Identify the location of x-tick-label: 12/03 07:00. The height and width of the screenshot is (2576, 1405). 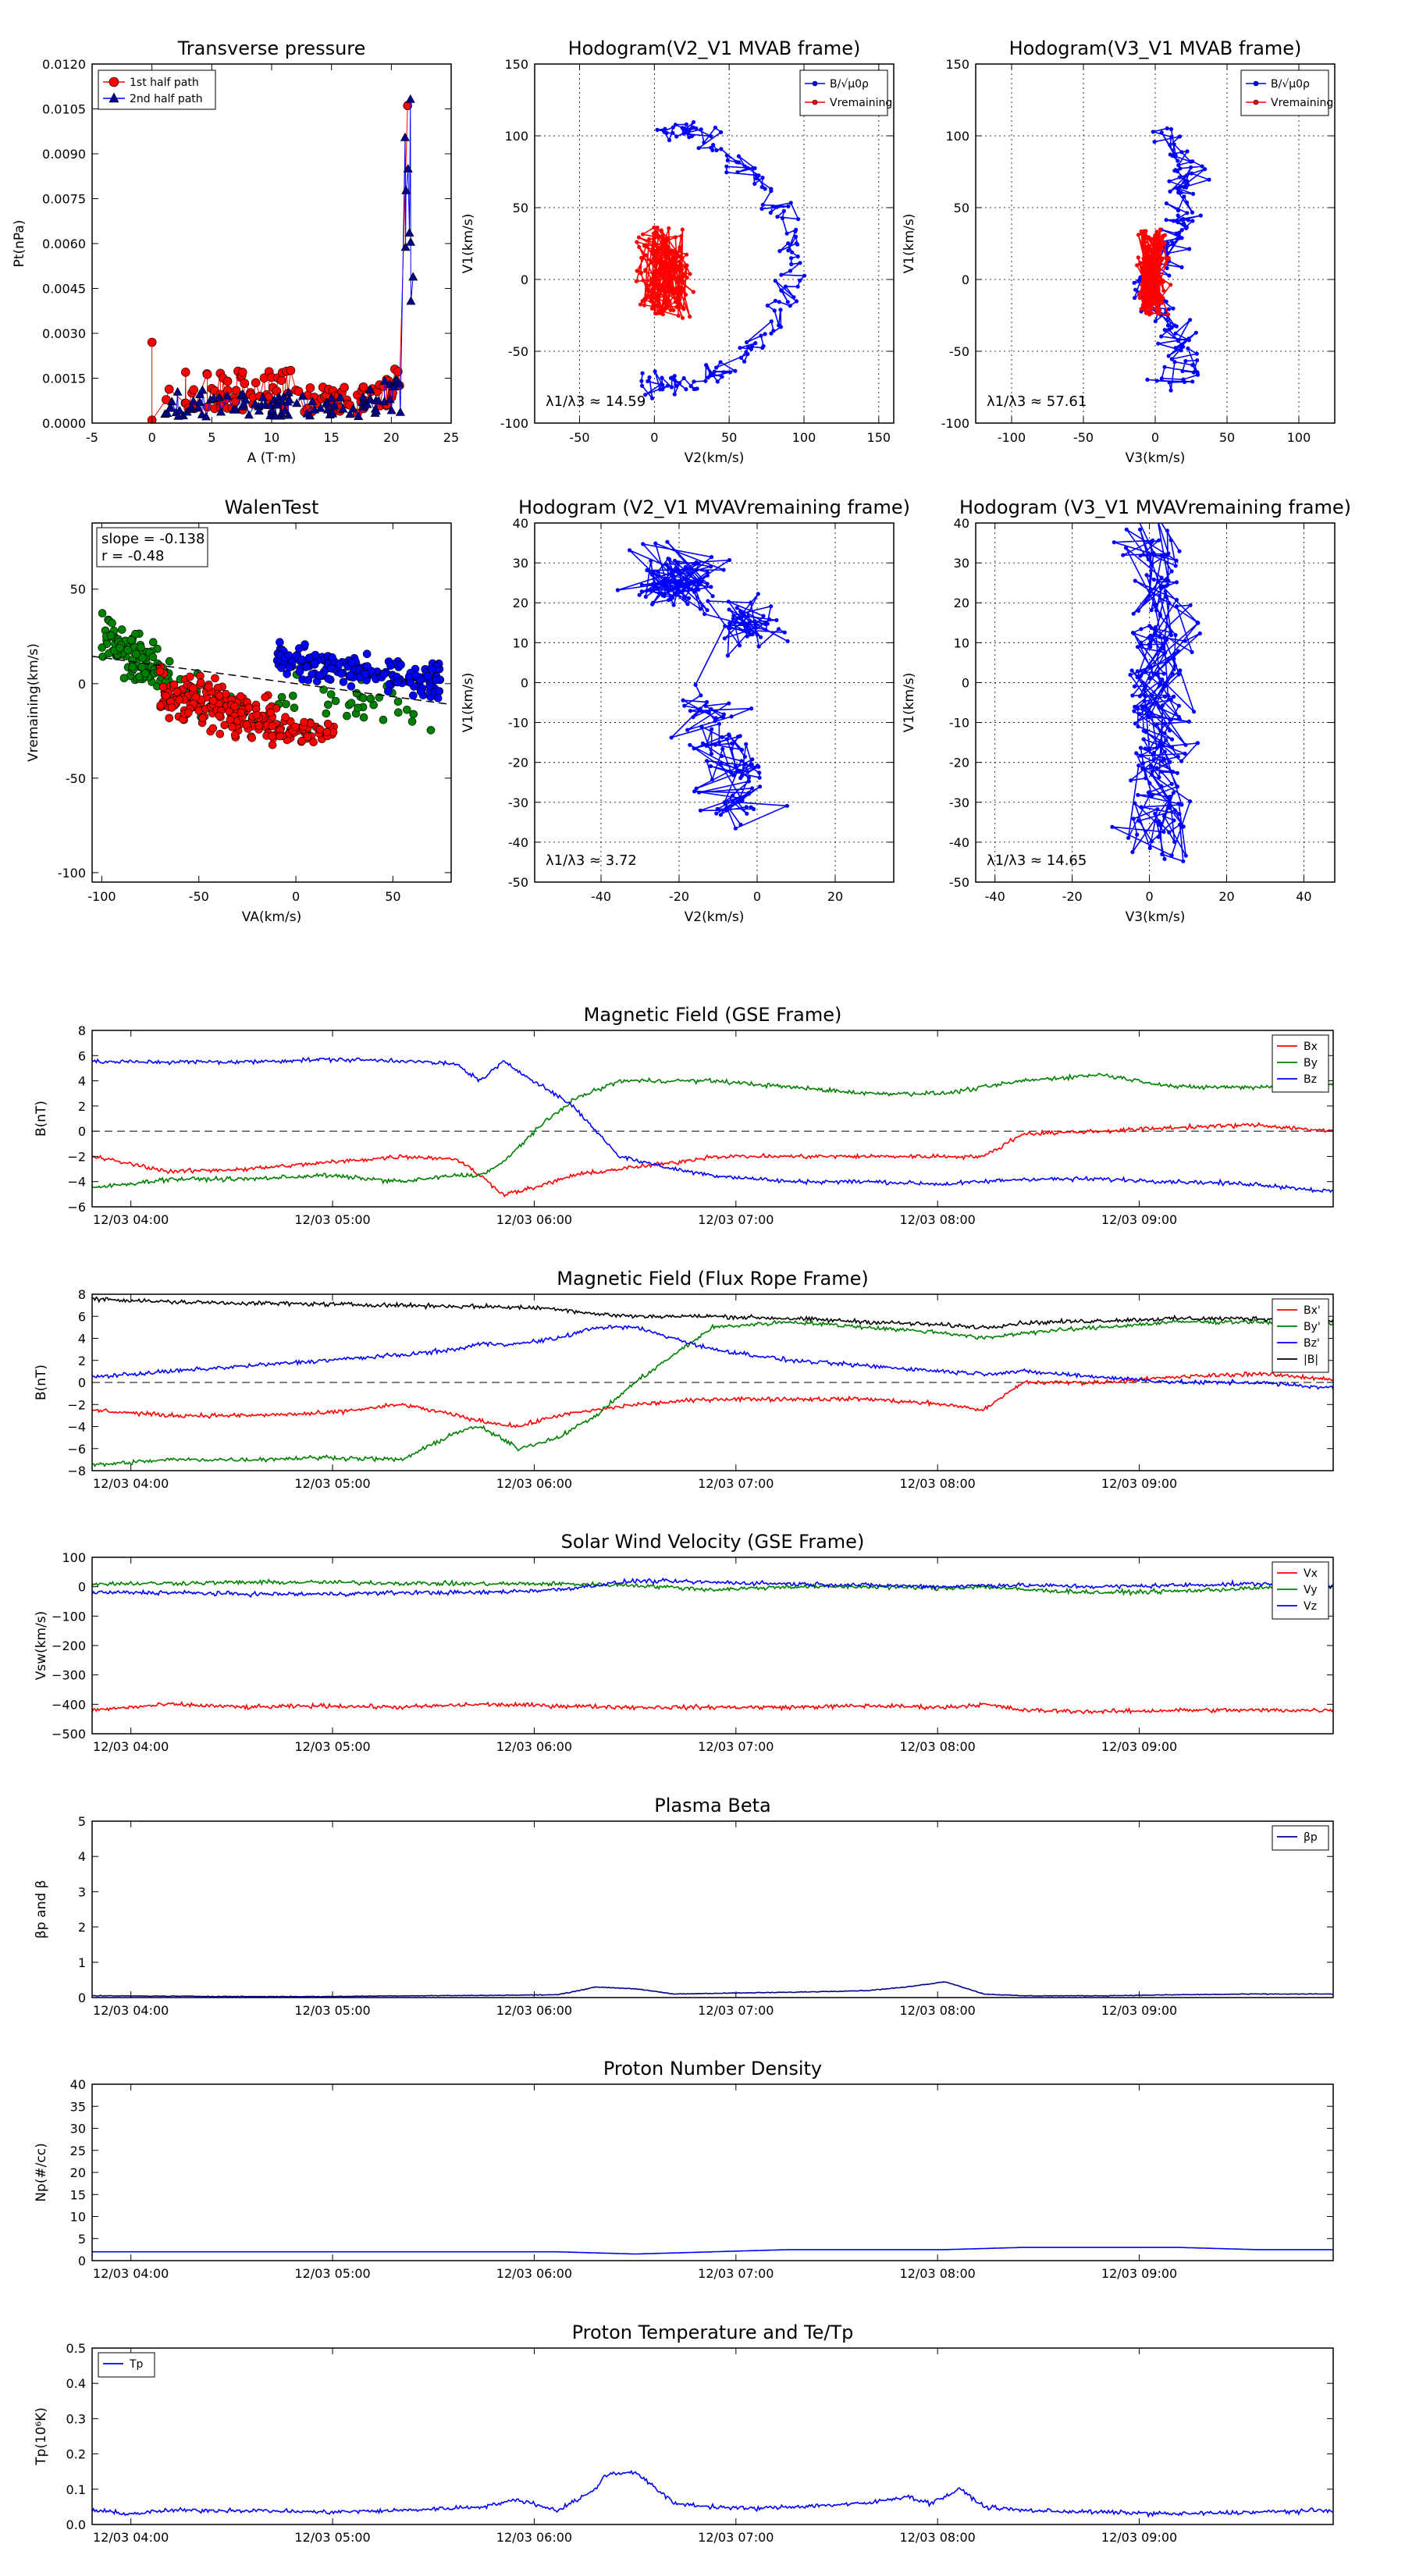
(736, 1219).